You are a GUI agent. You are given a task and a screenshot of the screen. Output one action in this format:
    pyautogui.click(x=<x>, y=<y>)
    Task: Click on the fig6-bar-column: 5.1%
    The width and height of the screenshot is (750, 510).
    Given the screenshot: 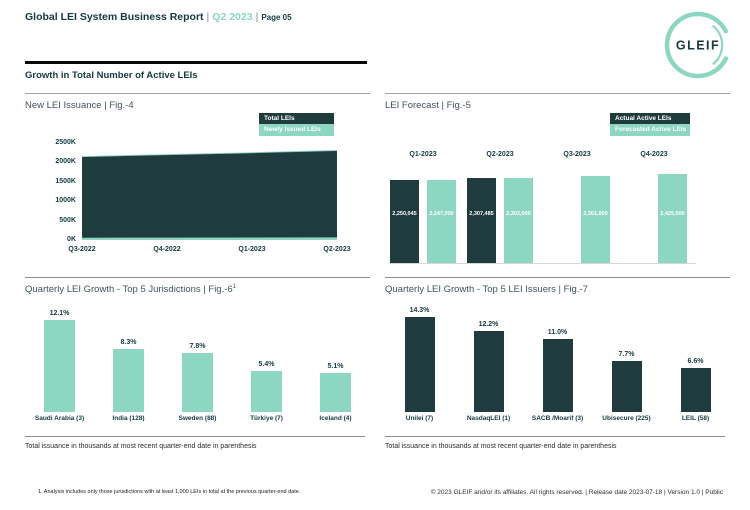 What is the action you would take?
    pyautogui.click(x=335, y=359)
    